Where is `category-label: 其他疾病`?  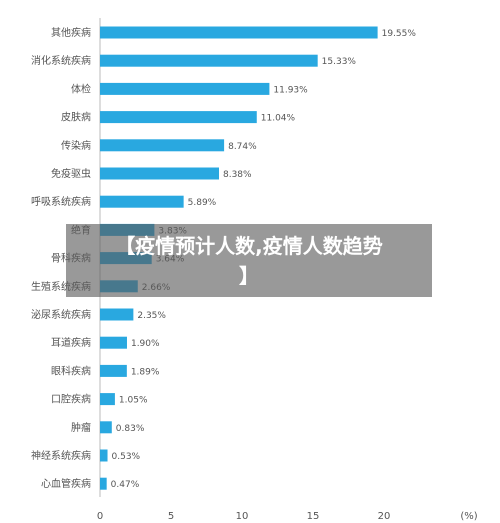 category-label: 其他疾病 is located at coordinates (71, 32).